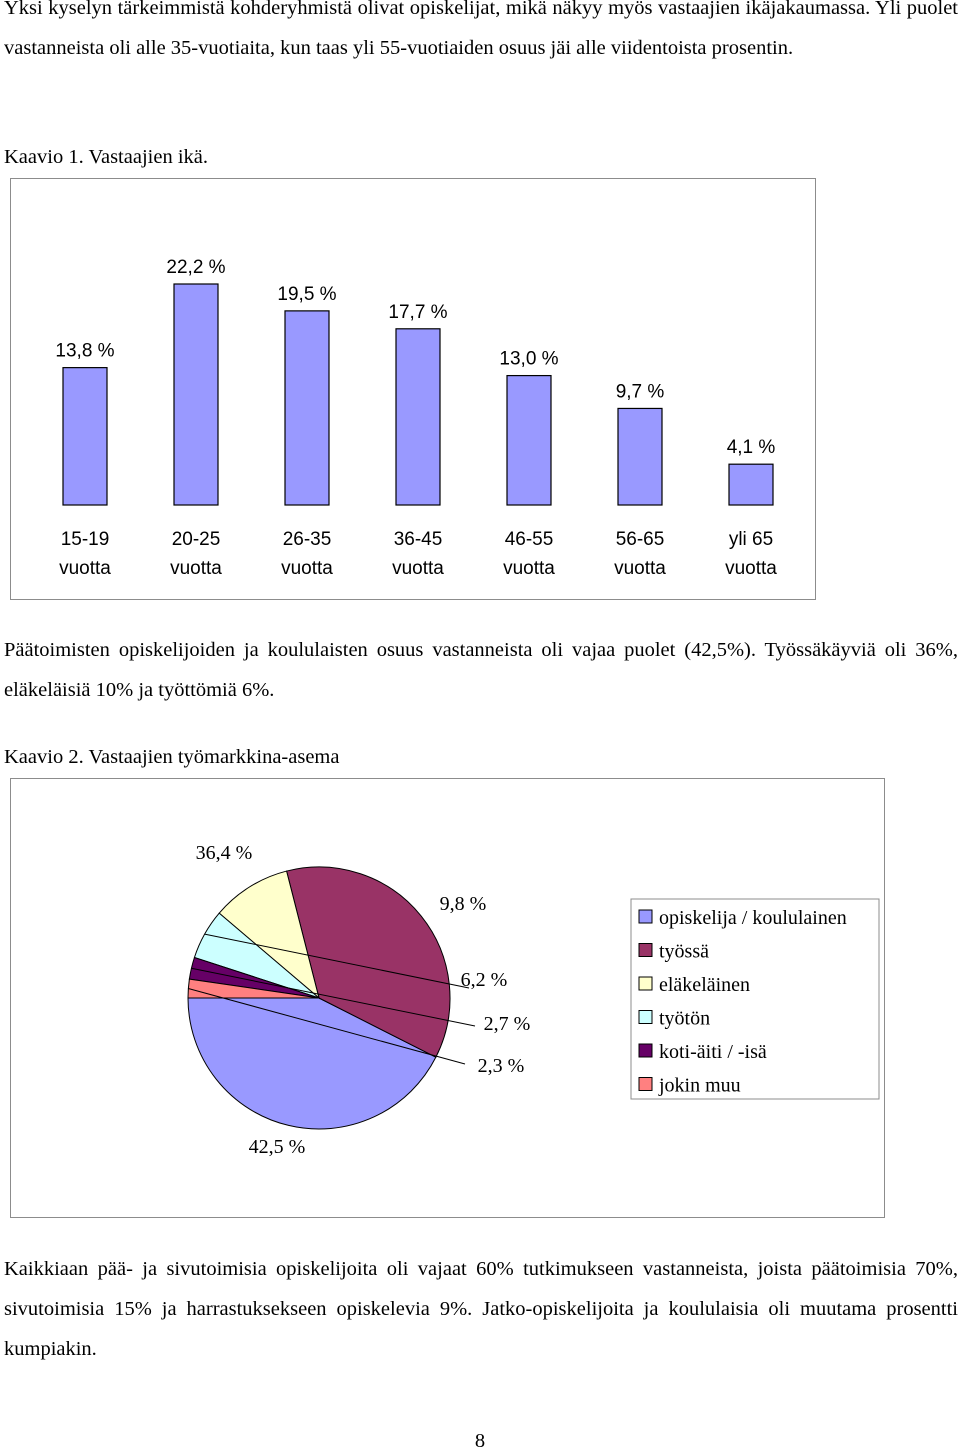  I want to click on age-bar-value-label: 13,8 %, so click(84, 351).